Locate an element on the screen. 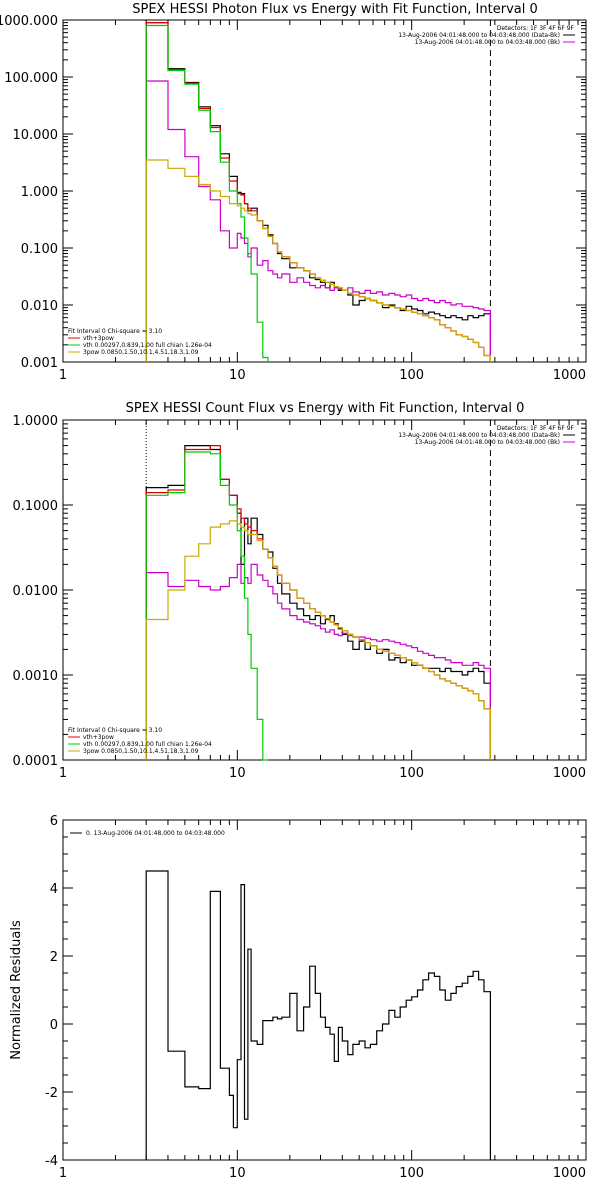 The height and width of the screenshot is (1200, 600). count-flux-y-tick-label: 0.1000 is located at coordinates (36, 506).